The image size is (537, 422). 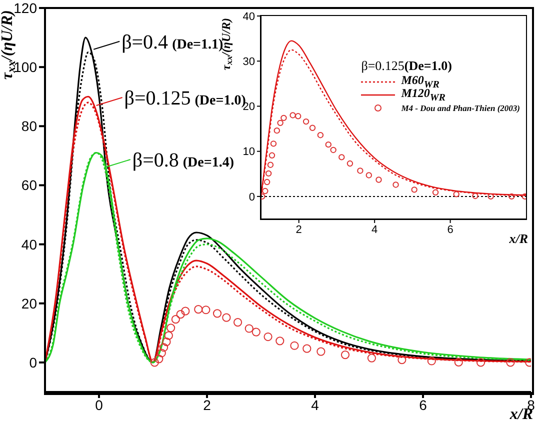 What do you see at coordinates (26, 8) in the screenshot?
I see `y-tick-label: 120` at bounding box center [26, 8].